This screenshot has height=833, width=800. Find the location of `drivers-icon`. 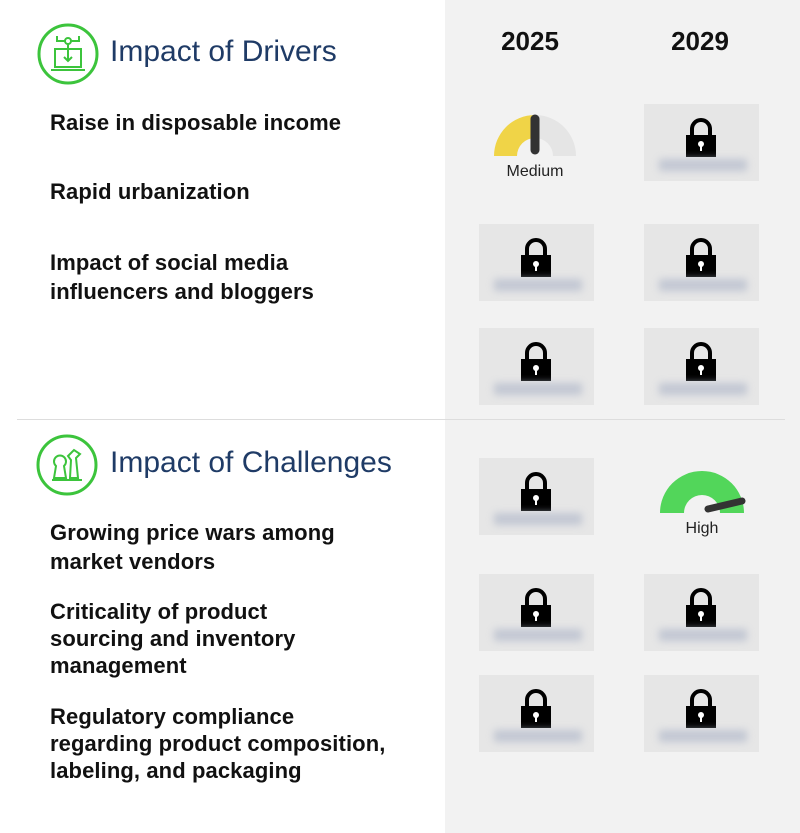

drivers-icon is located at coordinates (68, 56).